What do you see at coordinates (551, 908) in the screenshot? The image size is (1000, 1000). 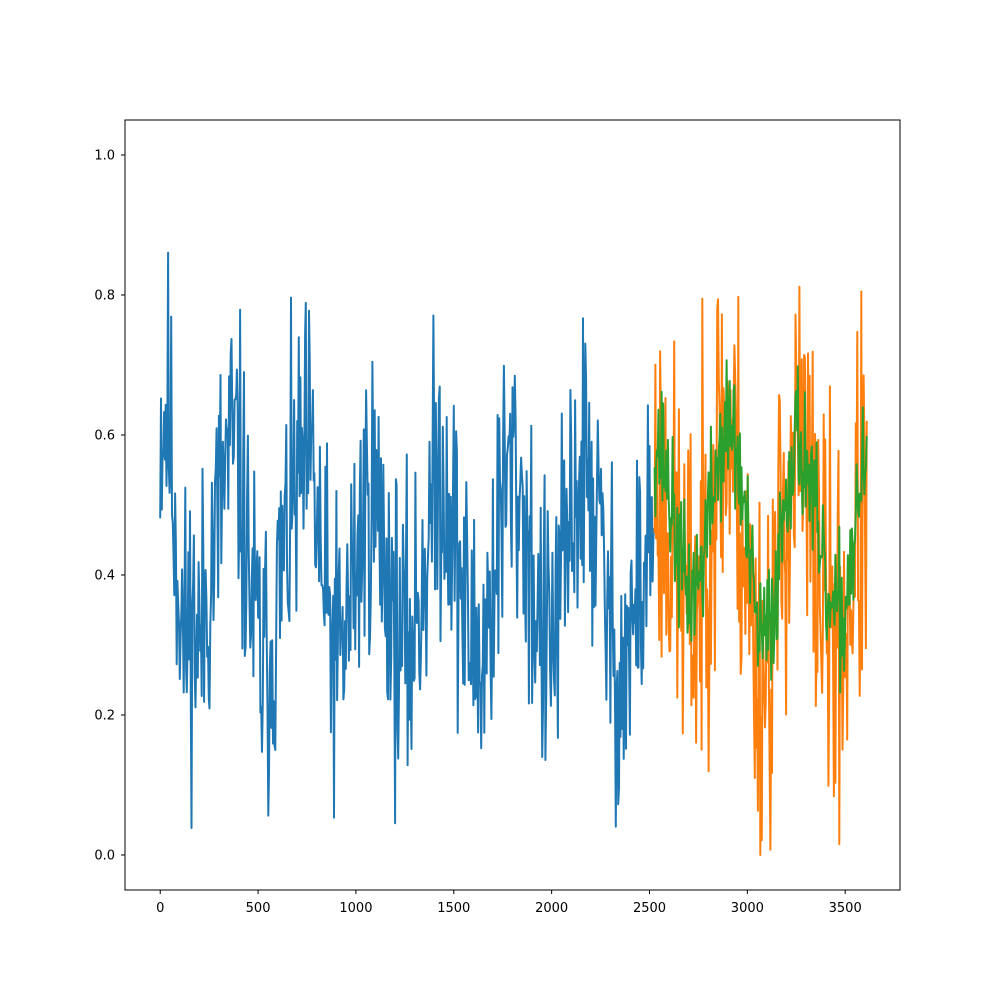 I see `x-tick-label: 2000` at bounding box center [551, 908].